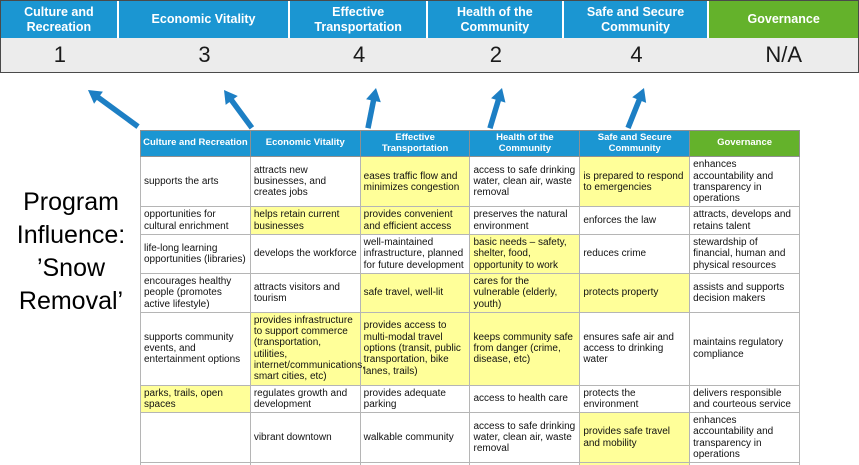  I want to click on scoreboard-header: Culture and Recreation, so click(60, 19).